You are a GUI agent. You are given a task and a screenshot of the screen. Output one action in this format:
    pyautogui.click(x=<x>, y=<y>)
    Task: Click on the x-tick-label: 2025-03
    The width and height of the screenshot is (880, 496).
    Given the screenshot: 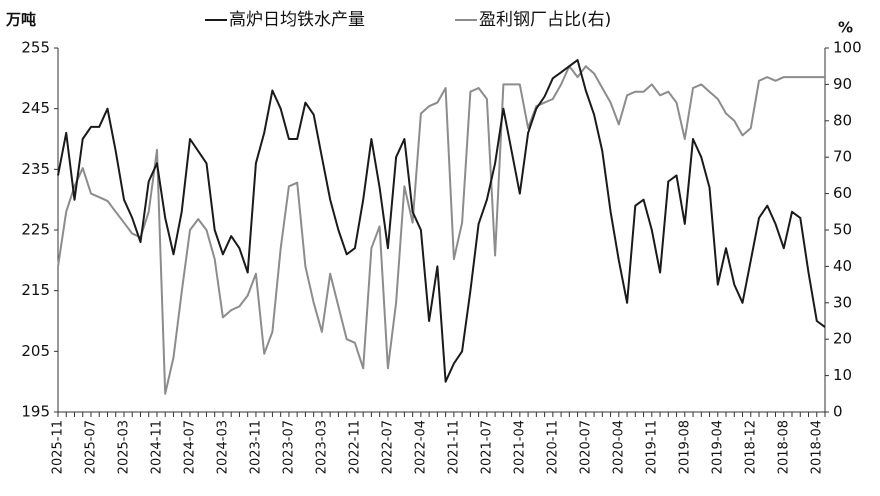 What is the action you would take?
    pyautogui.click(x=123, y=447)
    